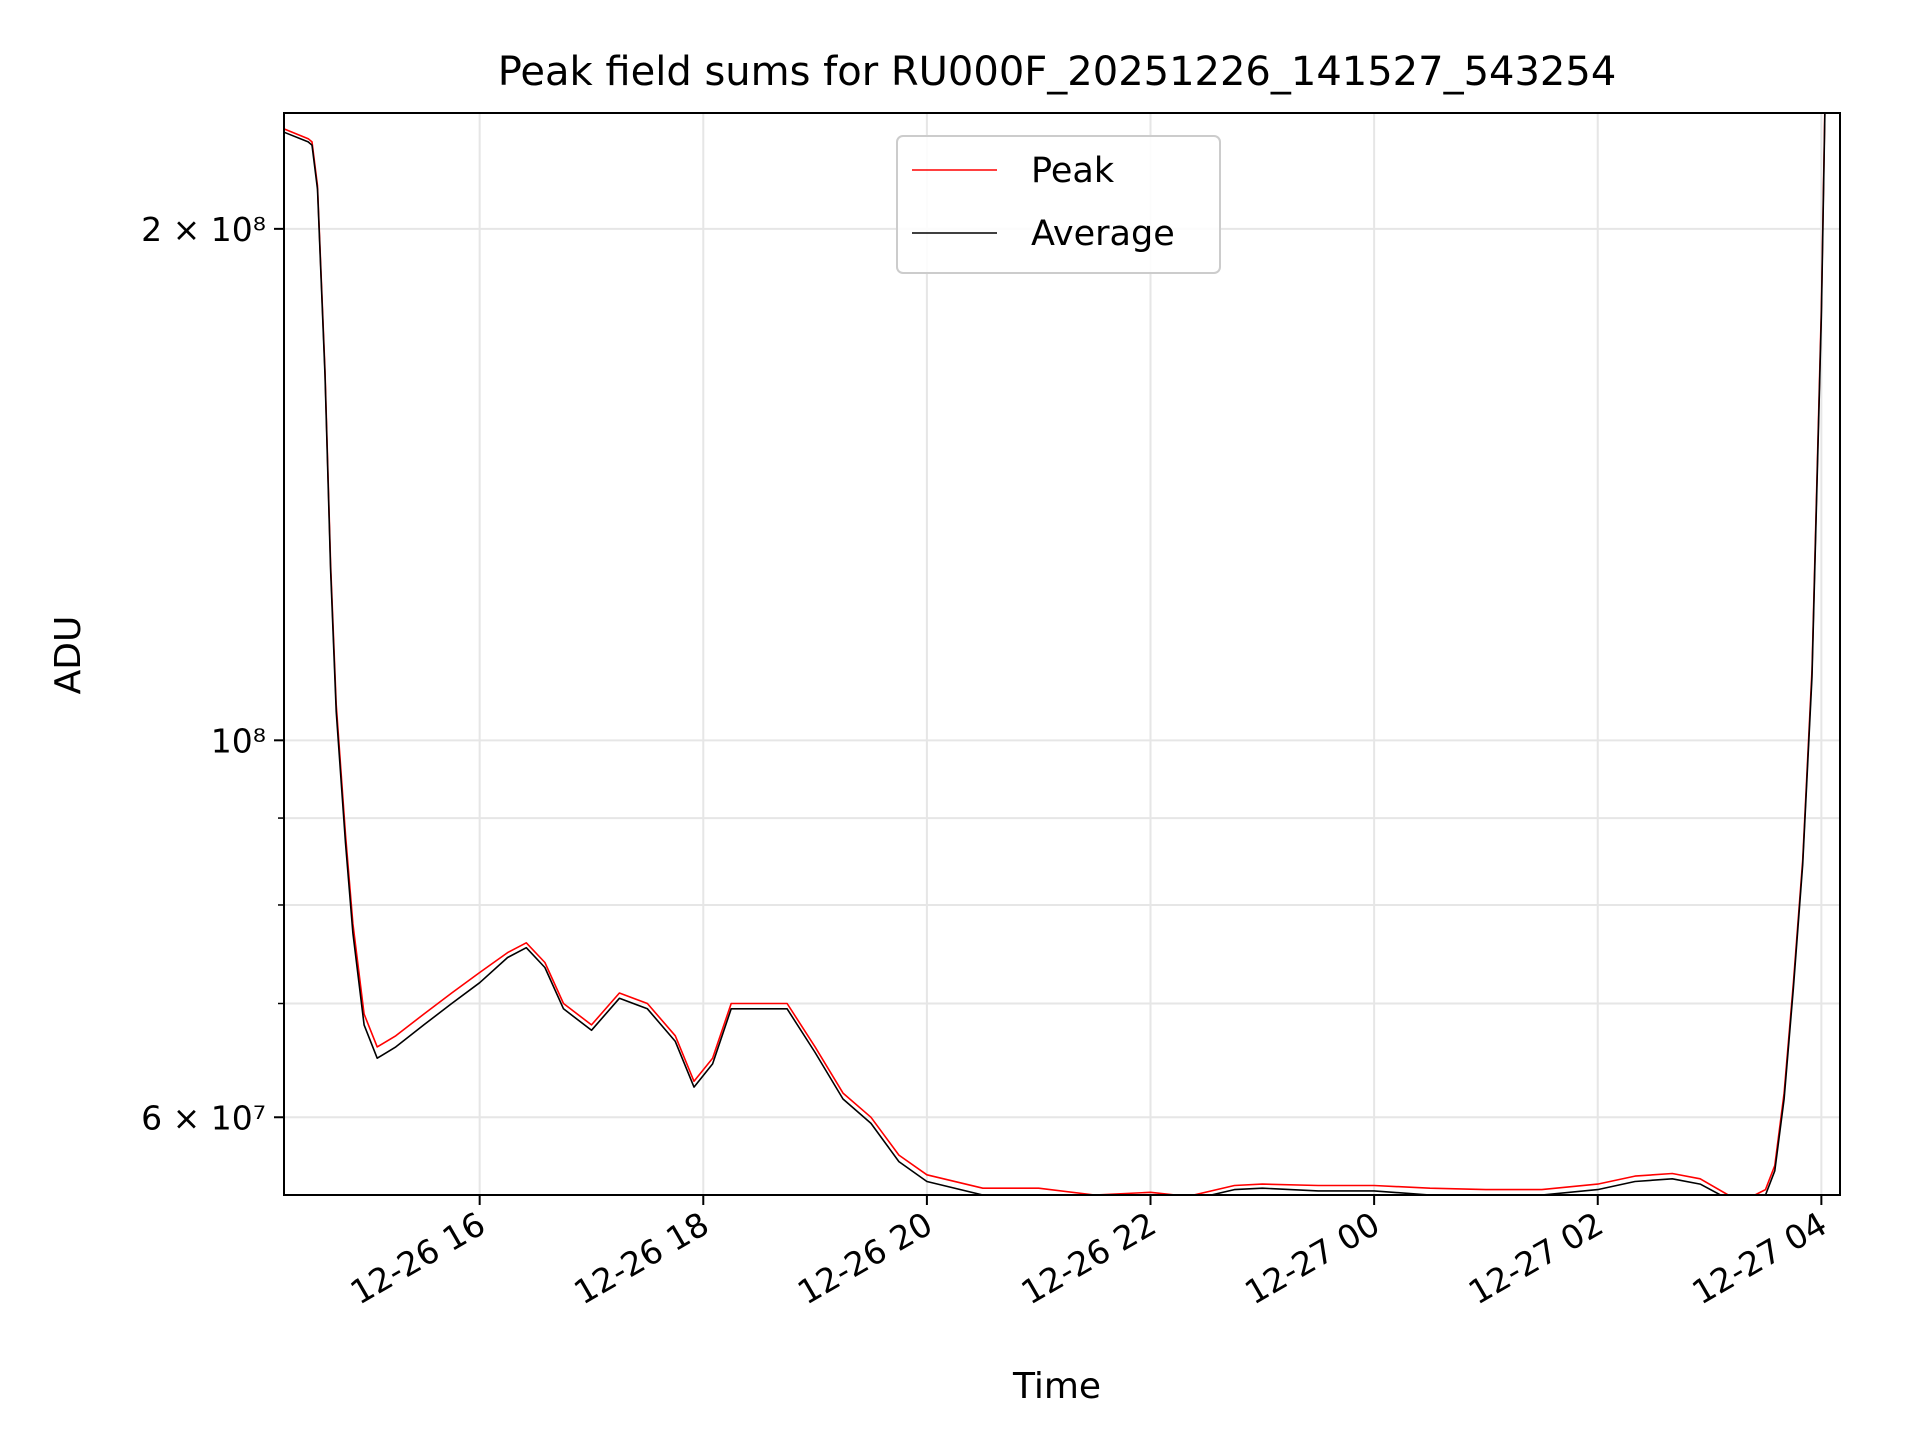 The width and height of the screenshot is (1920, 1440). I want to click on legend-label-peak: Peak, so click(1073, 171).